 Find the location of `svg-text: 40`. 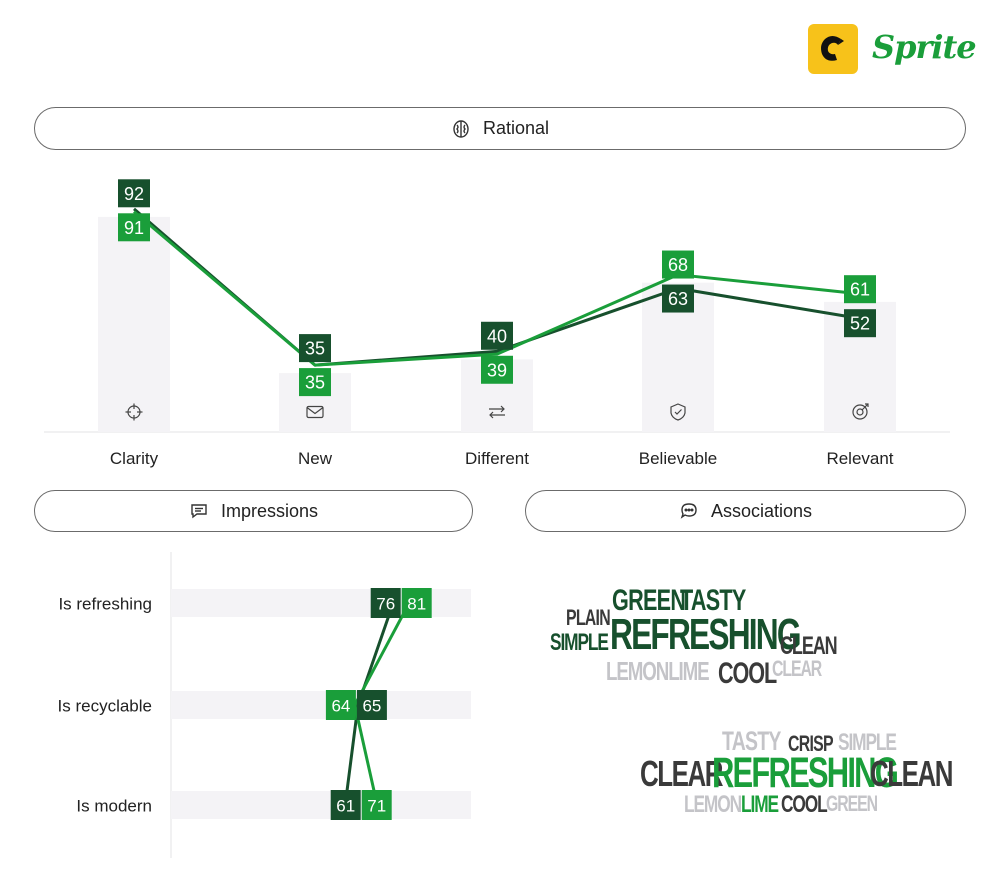

svg-text: 40 is located at coordinates (497, 336).